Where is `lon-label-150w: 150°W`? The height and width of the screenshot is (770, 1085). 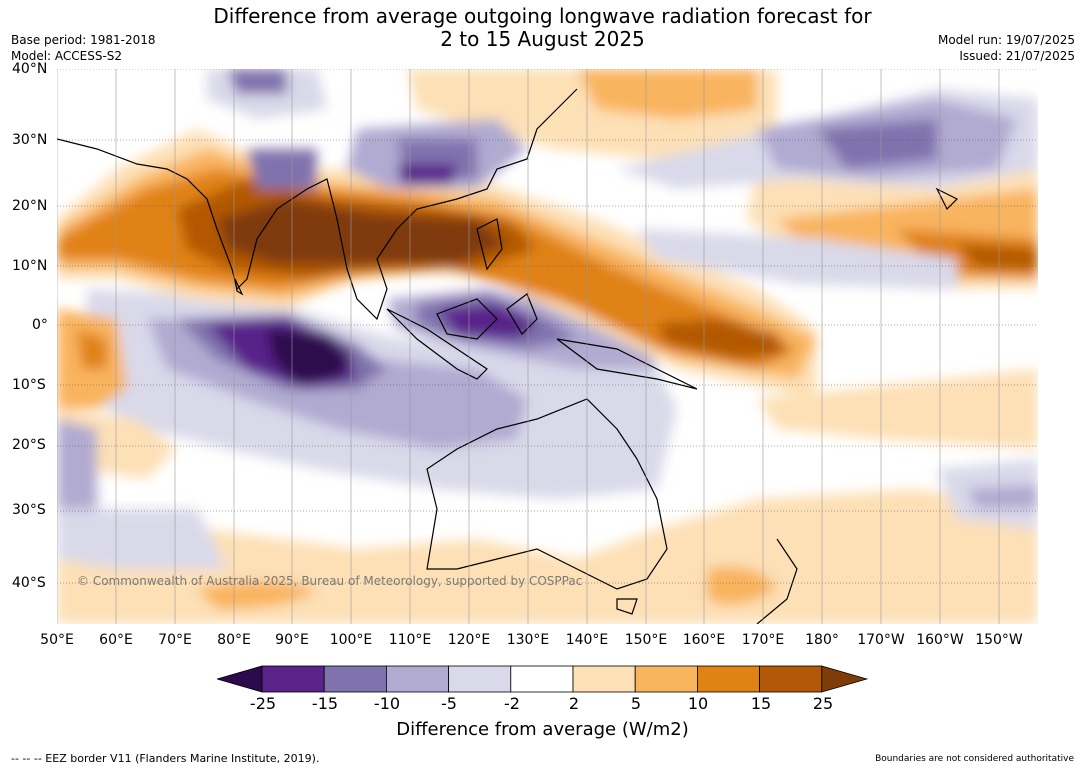
lon-label-150w: 150°W is located at coordinates (999, 640).